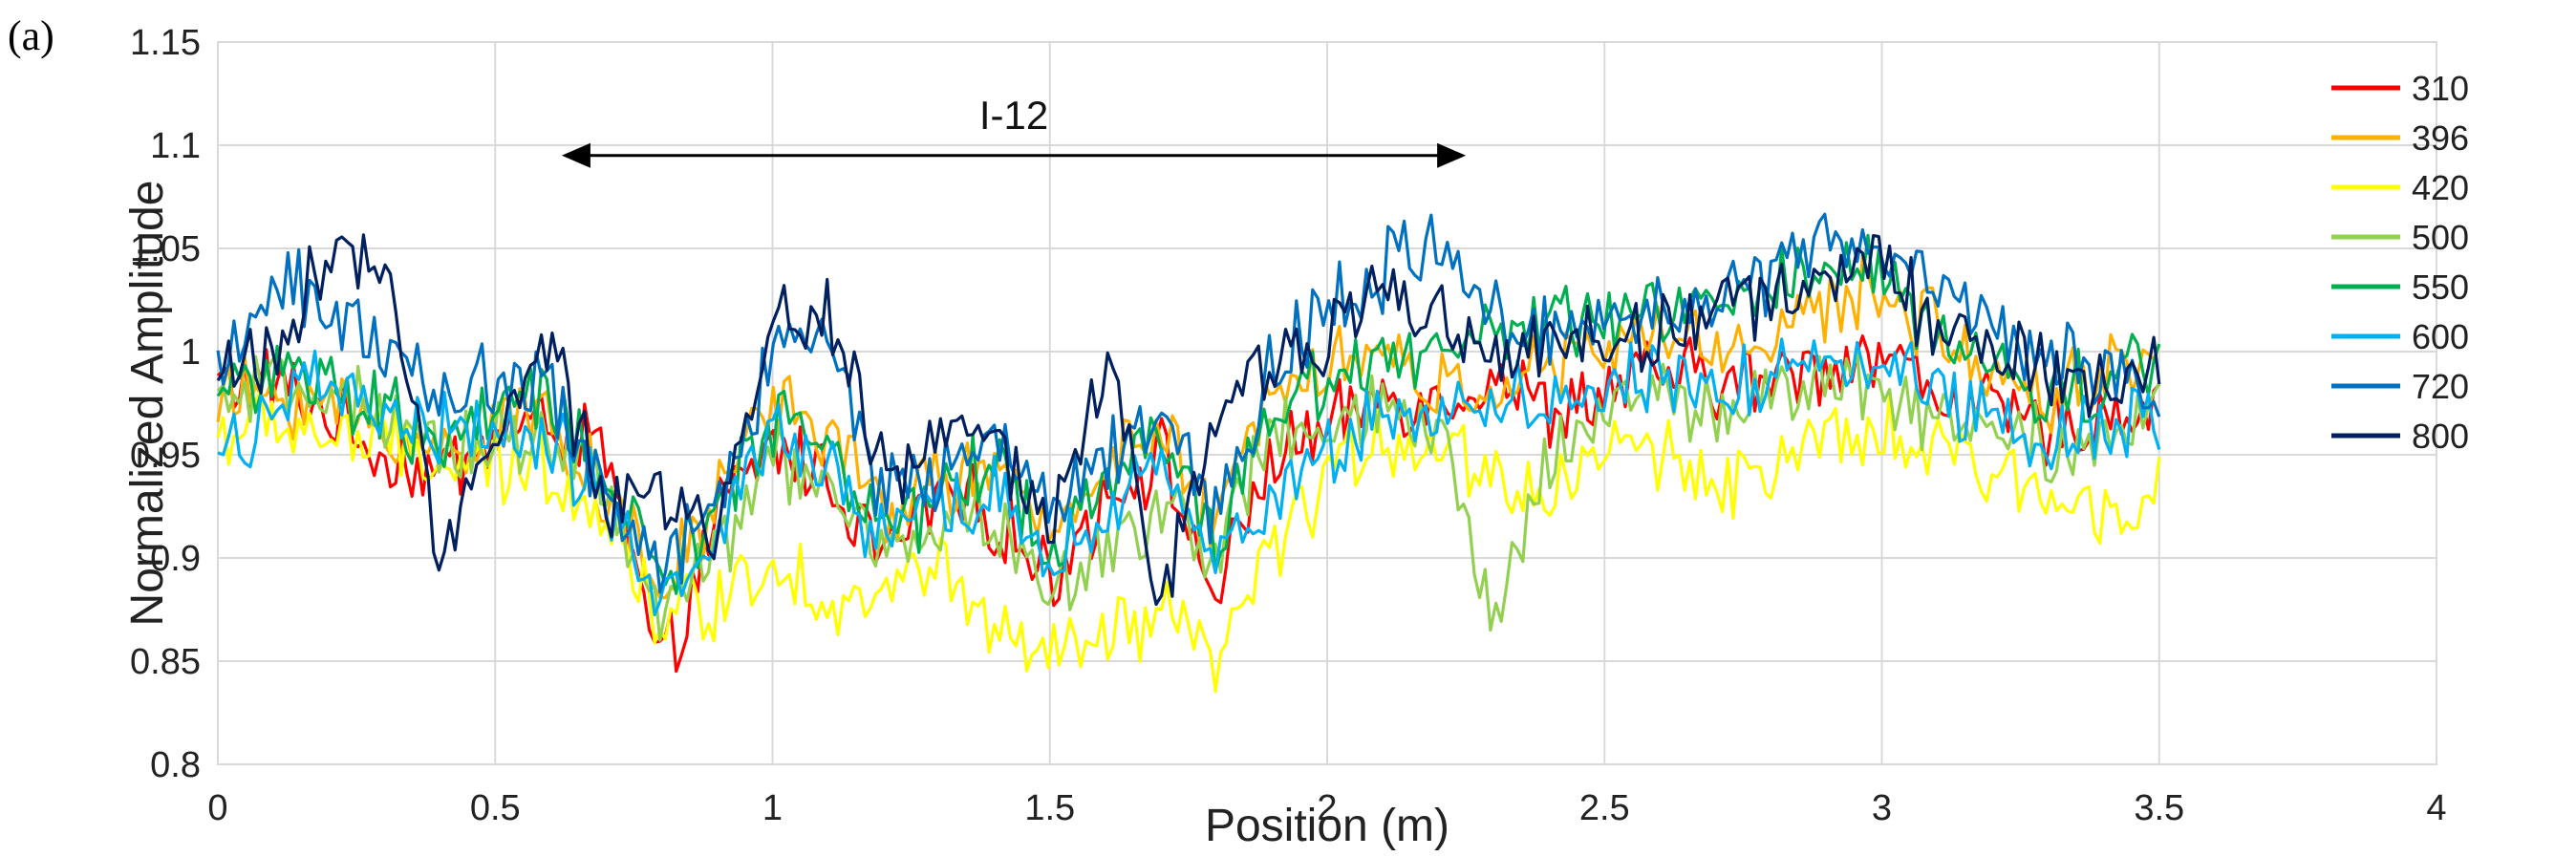 The height and width of the screenshot is (857, 2576). I want to click on x-tick-label: 1.5, so click(1049, 808).